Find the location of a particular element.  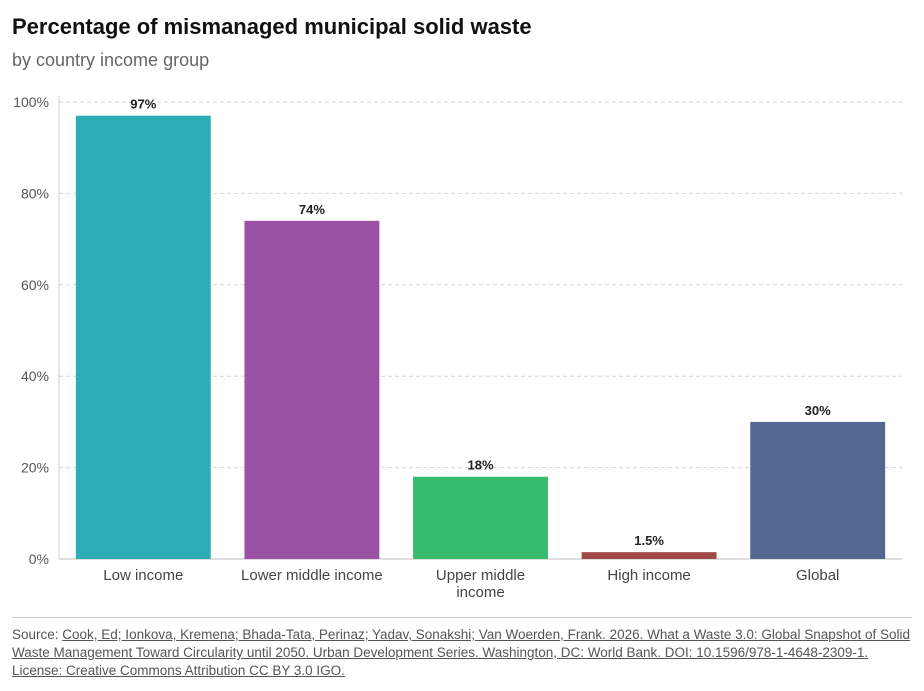

y-tick-label: 0% is located at coordinates (39, 559).